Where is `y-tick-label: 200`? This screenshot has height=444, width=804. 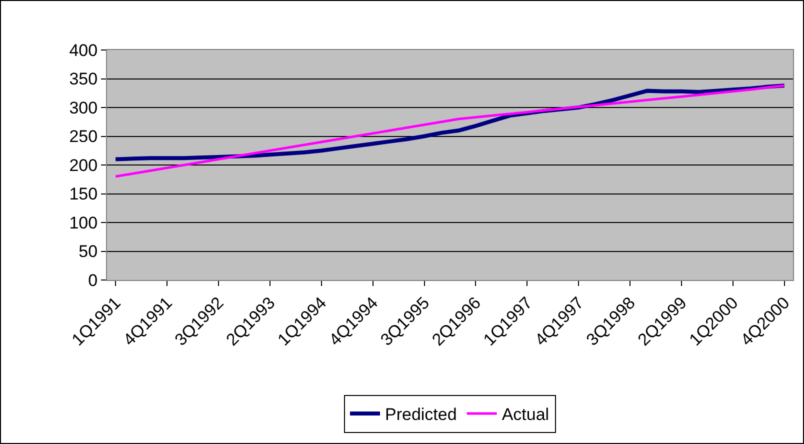
y-tick-label: 200 is located at coordinates (83, 165).